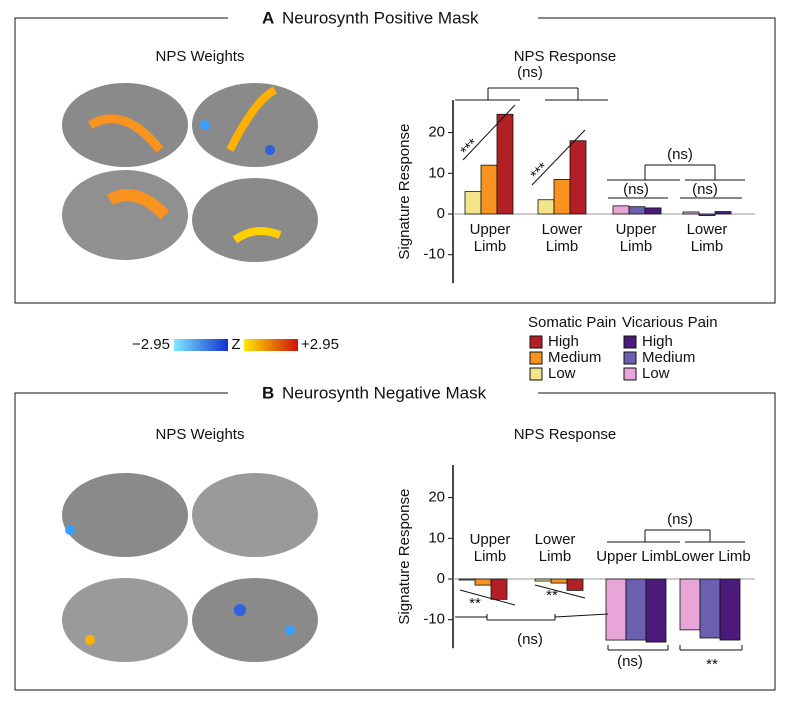 This screenshot has width=790, height=702. I want to click on panel-letter: B, so click(268, 392).